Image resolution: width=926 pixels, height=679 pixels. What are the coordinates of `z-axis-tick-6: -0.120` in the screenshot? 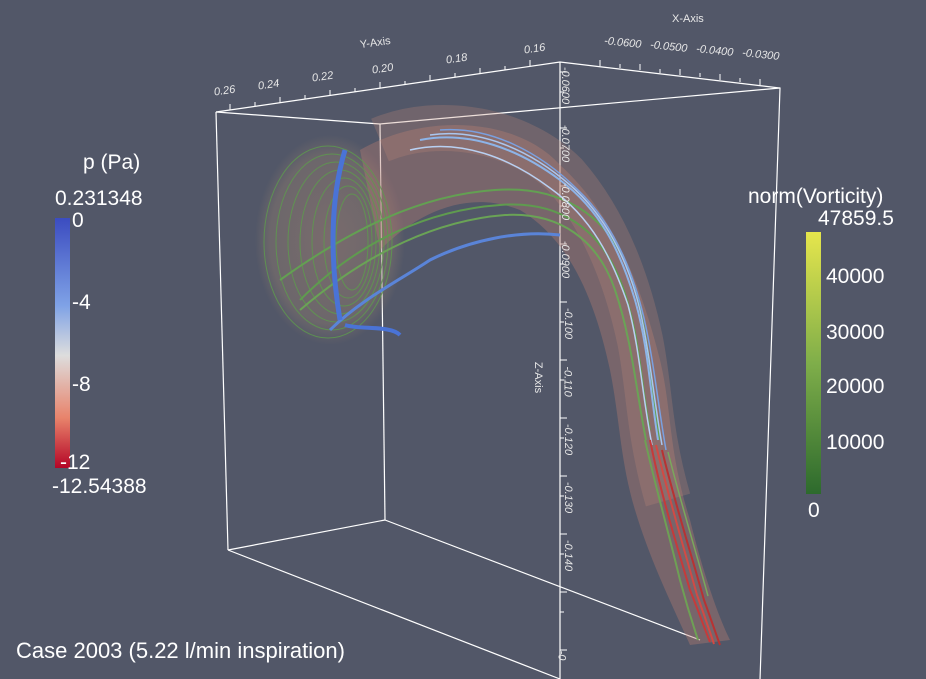 It's located at (568, 439).